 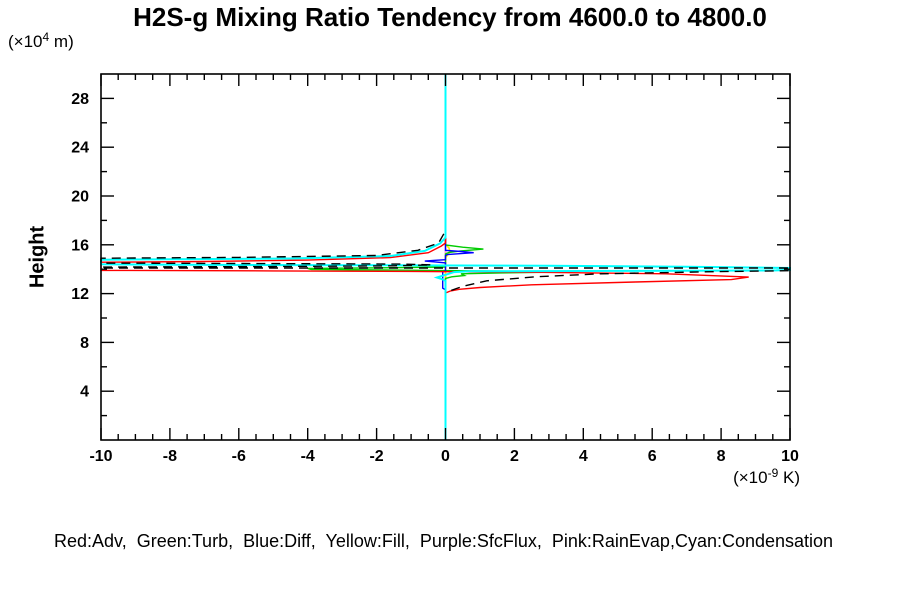 What do you see at coordinates (449, 257) in the screenshot?
I see `plot-curve-diff` at bounding box center [449, 257].